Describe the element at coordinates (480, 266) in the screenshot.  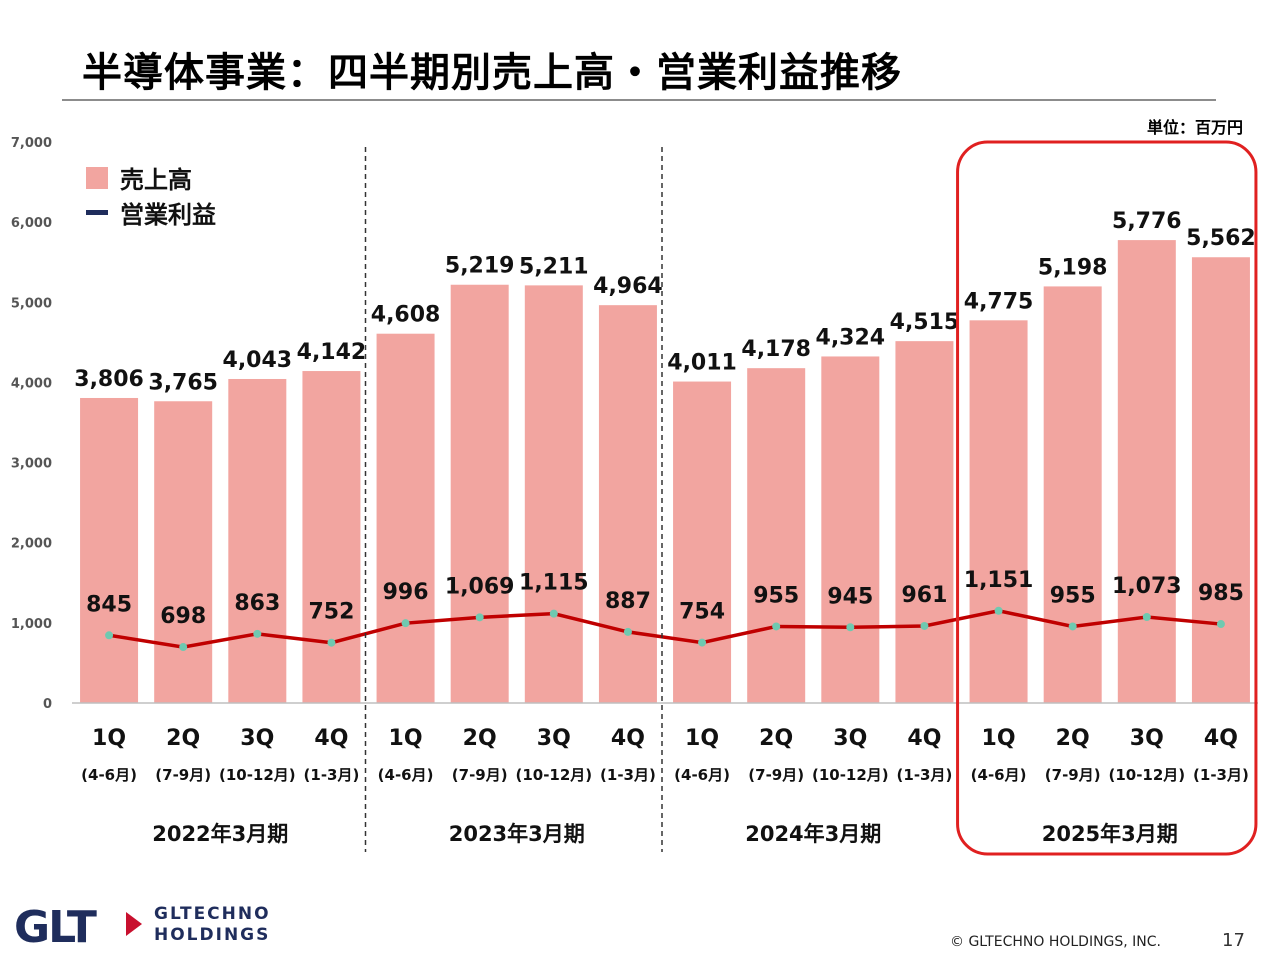
I see `bar-value-label: 5,219` at that location.